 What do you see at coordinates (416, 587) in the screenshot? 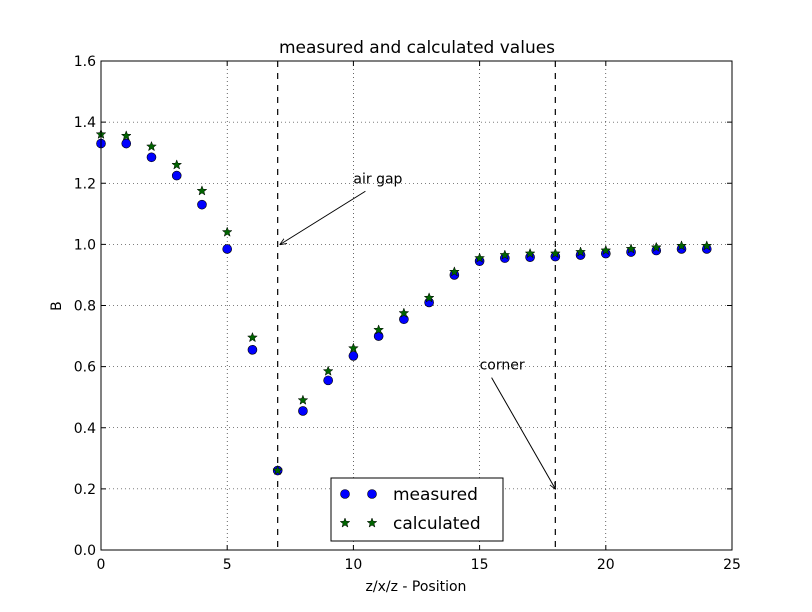
I see `x-axis-label: z/x/z - Position` at bounding box center [416, 587].